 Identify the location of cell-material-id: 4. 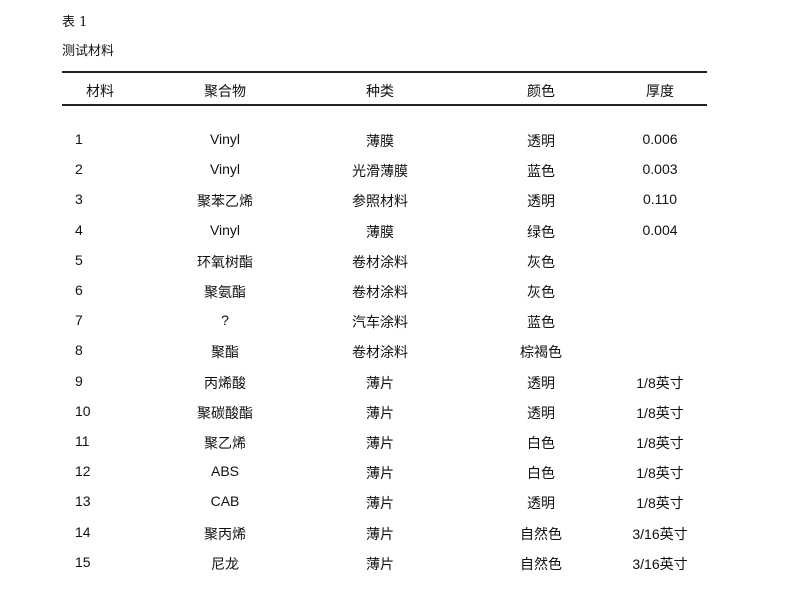
(79, 229).